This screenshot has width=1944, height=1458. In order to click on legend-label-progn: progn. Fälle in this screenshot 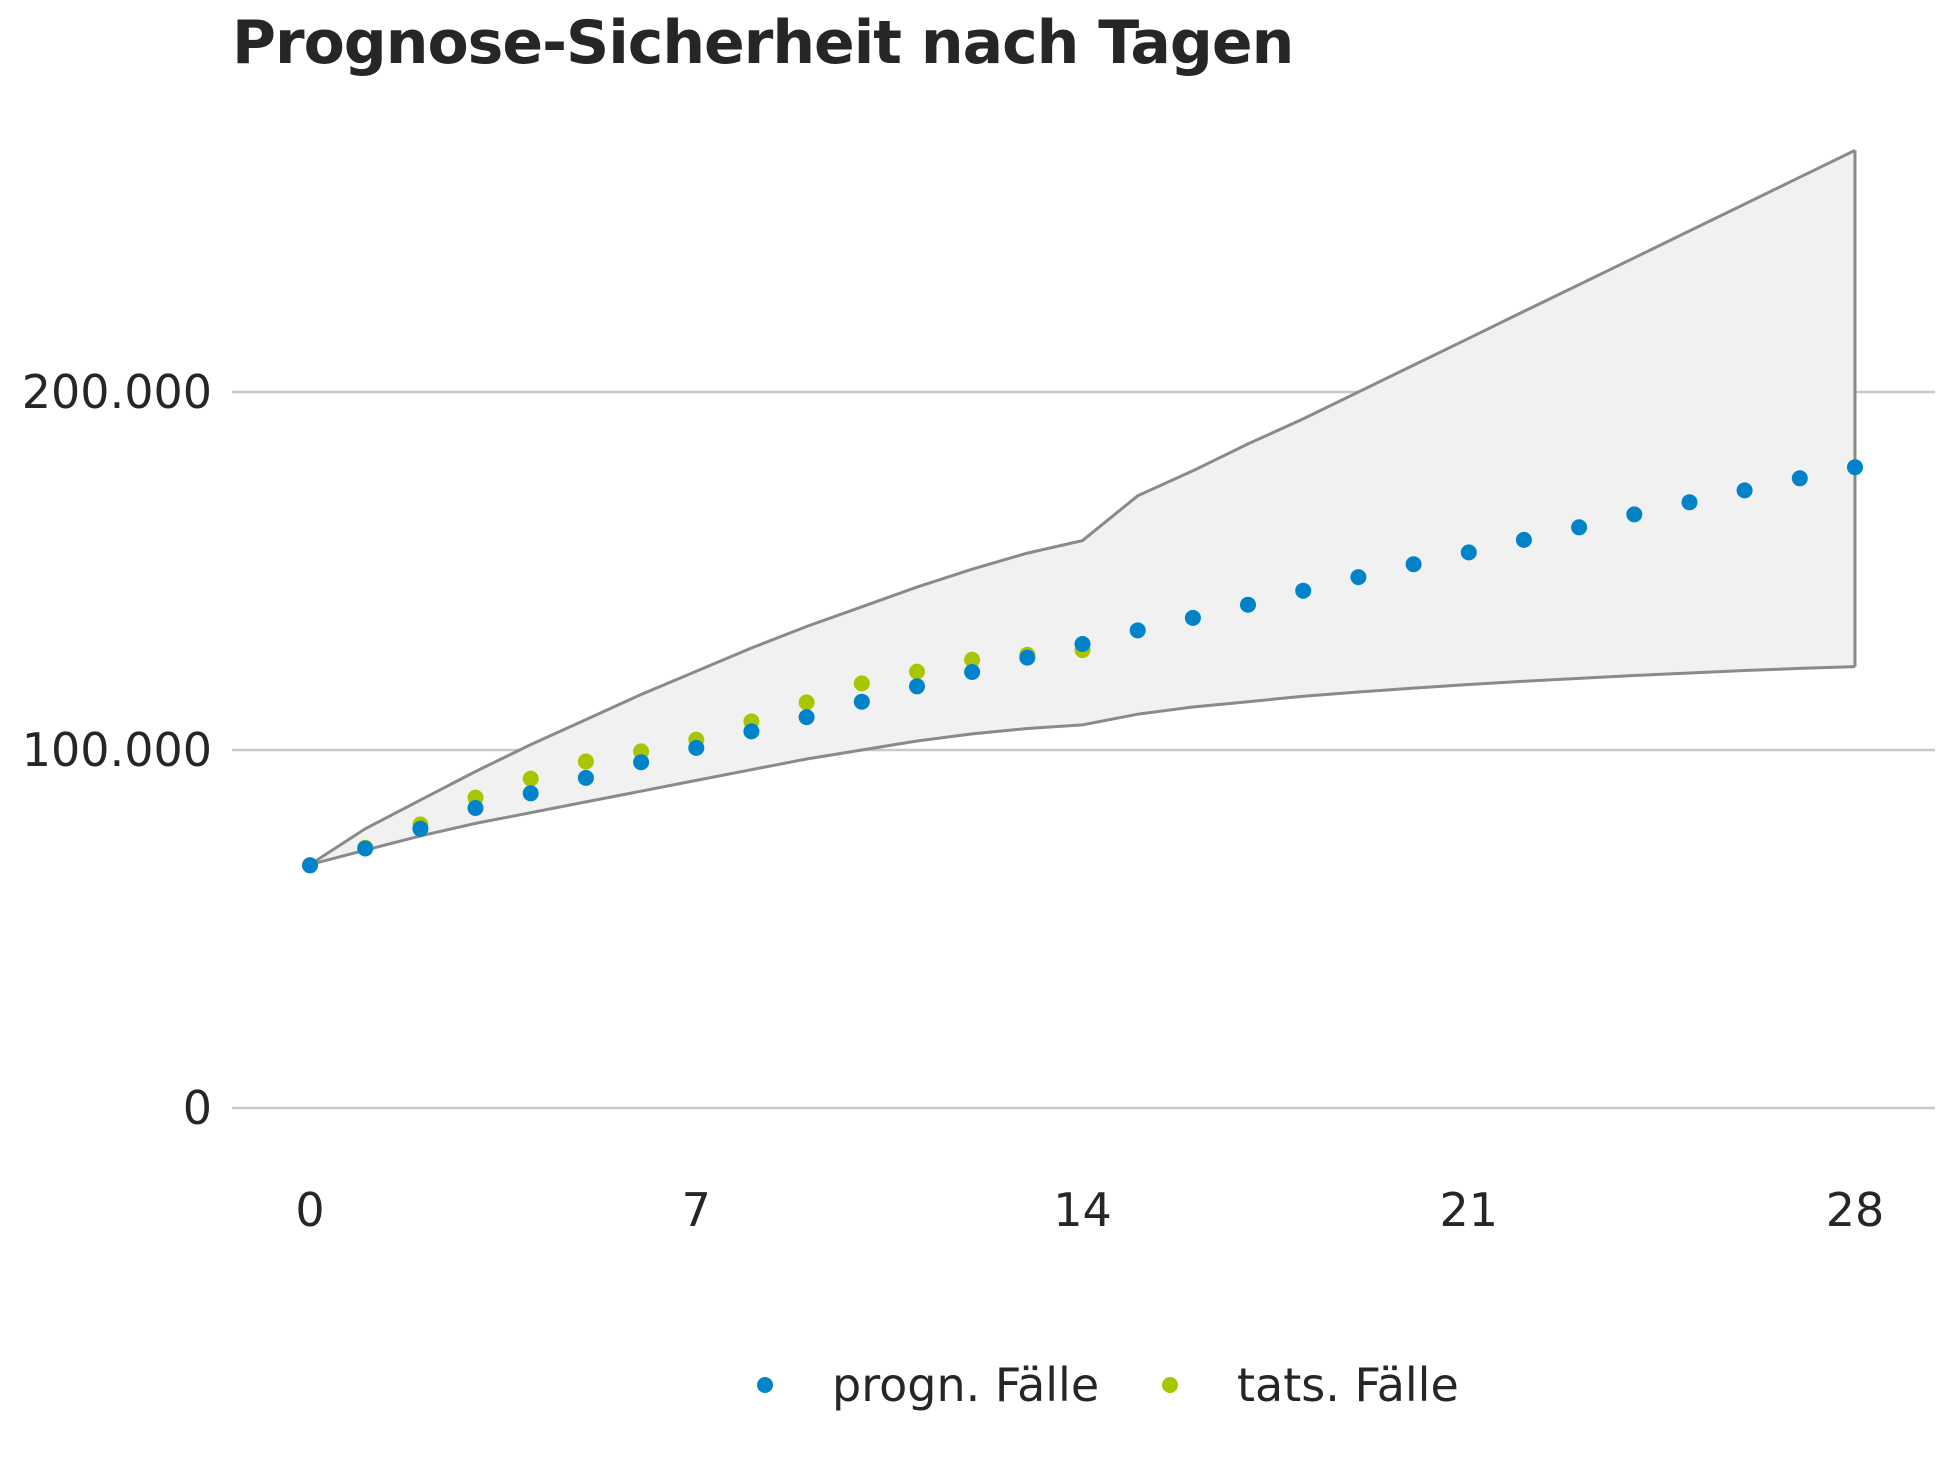, I will do `click(965, 1385)`.